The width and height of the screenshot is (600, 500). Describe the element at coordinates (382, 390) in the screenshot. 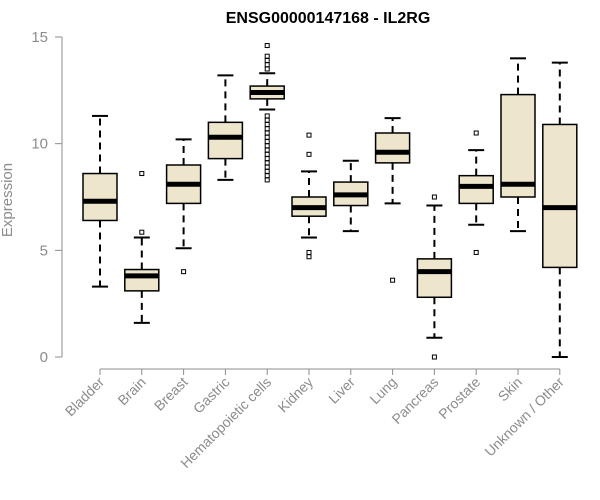

I see `x-tick-label: Lung` at that location.